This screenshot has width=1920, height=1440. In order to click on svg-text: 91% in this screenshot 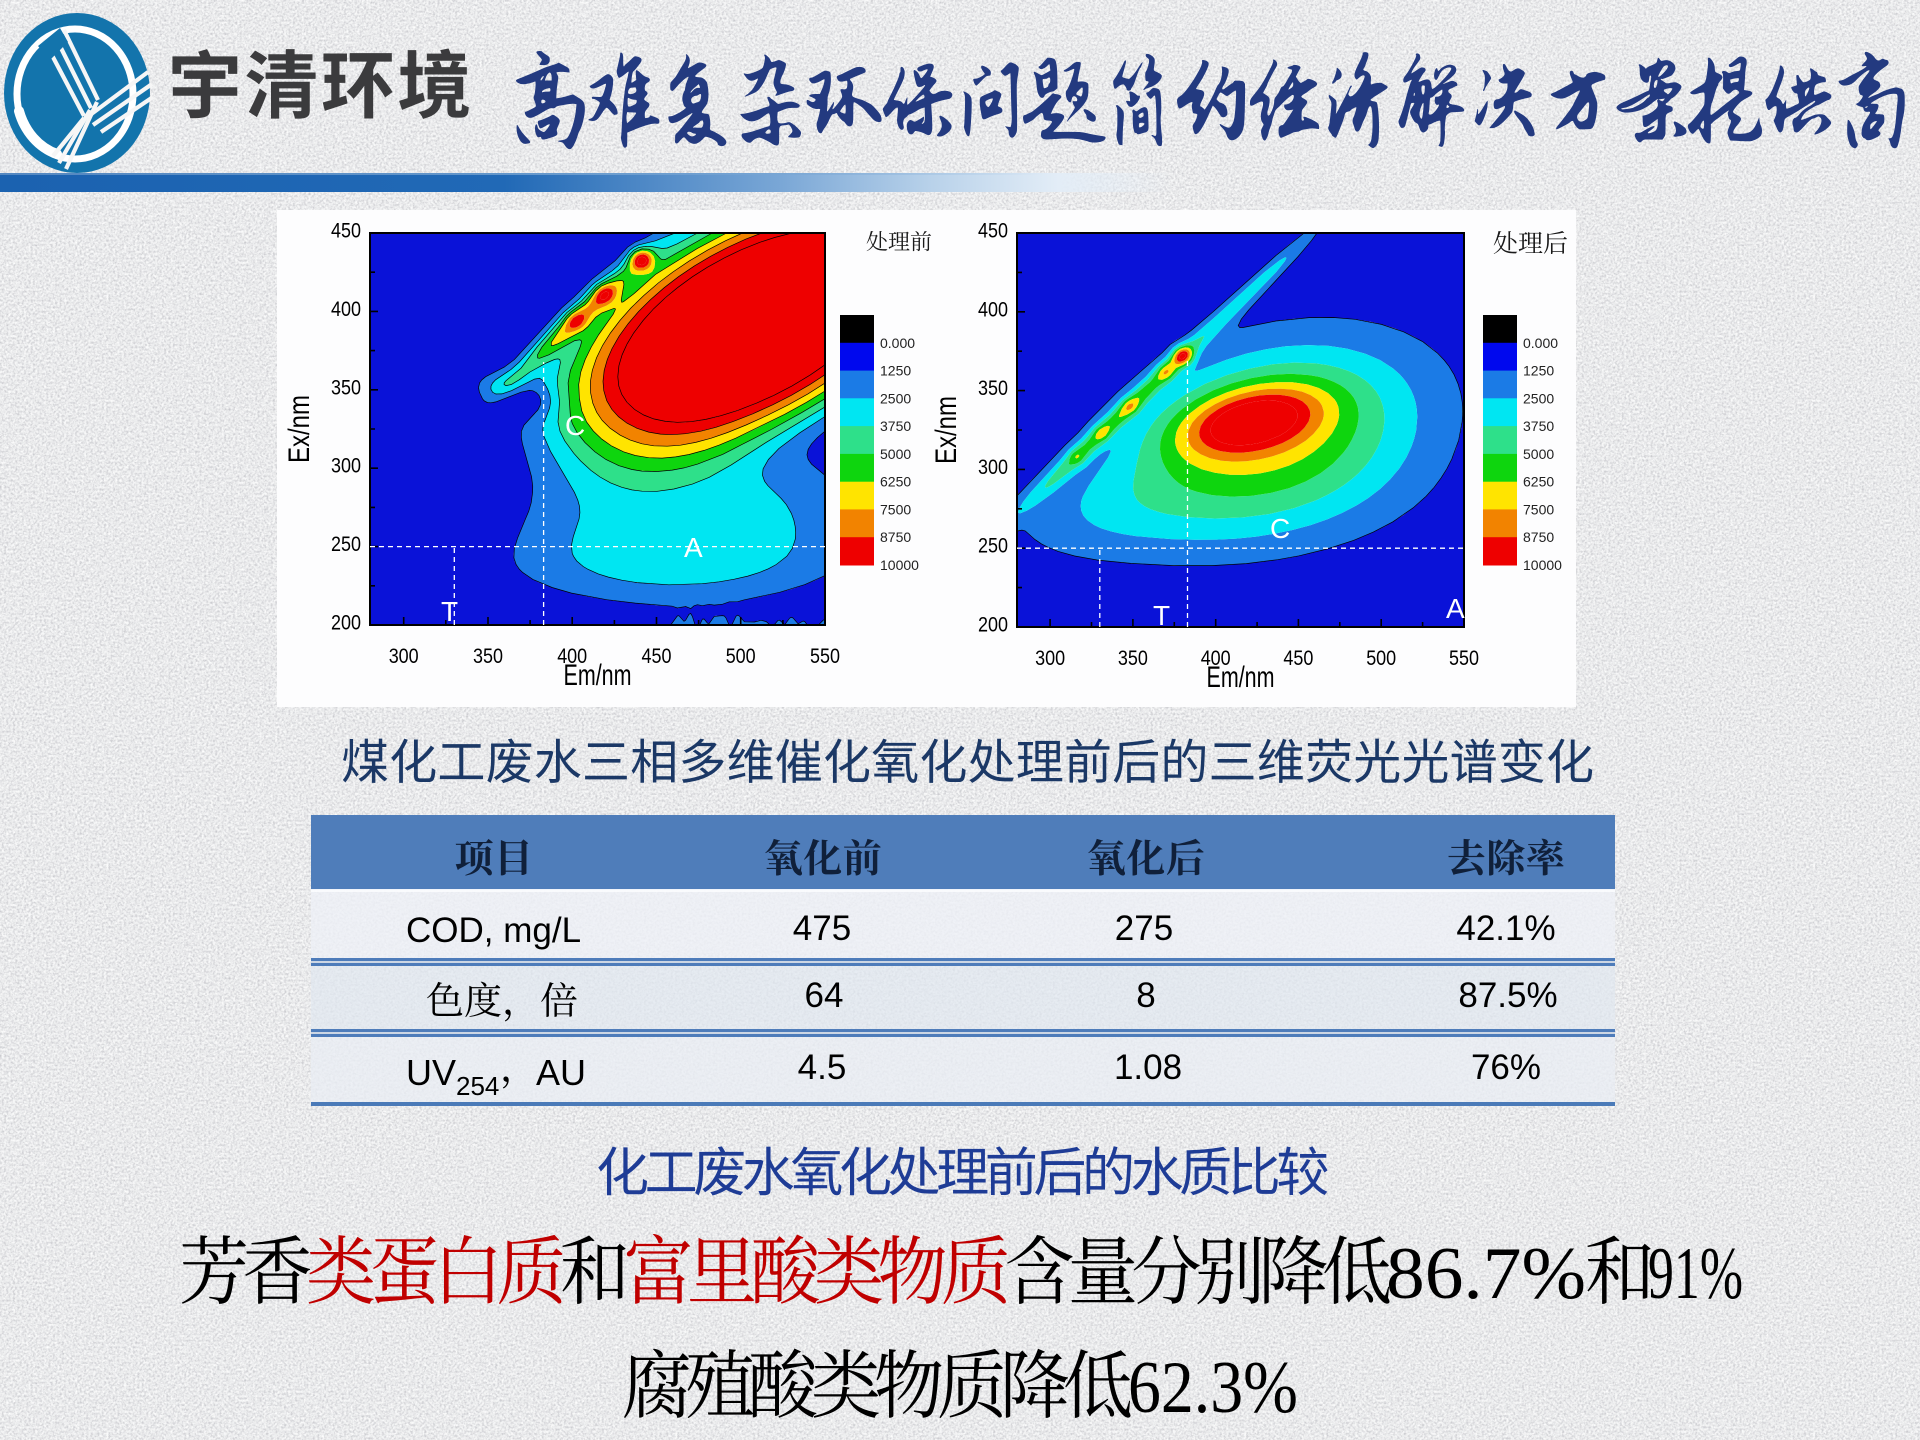, I will do `click(1695, 1274)`.